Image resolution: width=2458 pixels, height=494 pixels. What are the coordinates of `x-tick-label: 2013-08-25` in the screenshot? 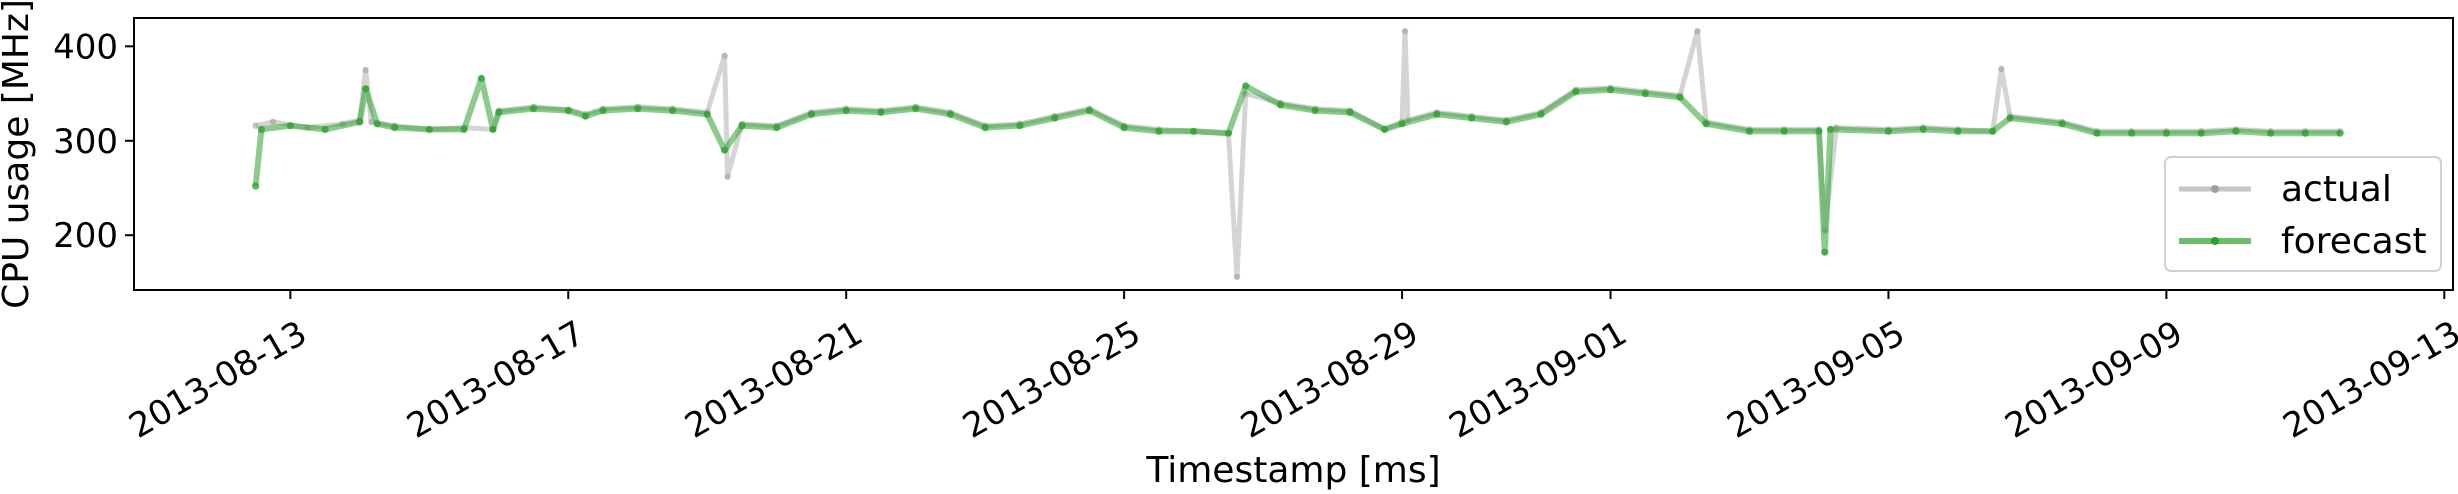 It's located at (1051, 379).